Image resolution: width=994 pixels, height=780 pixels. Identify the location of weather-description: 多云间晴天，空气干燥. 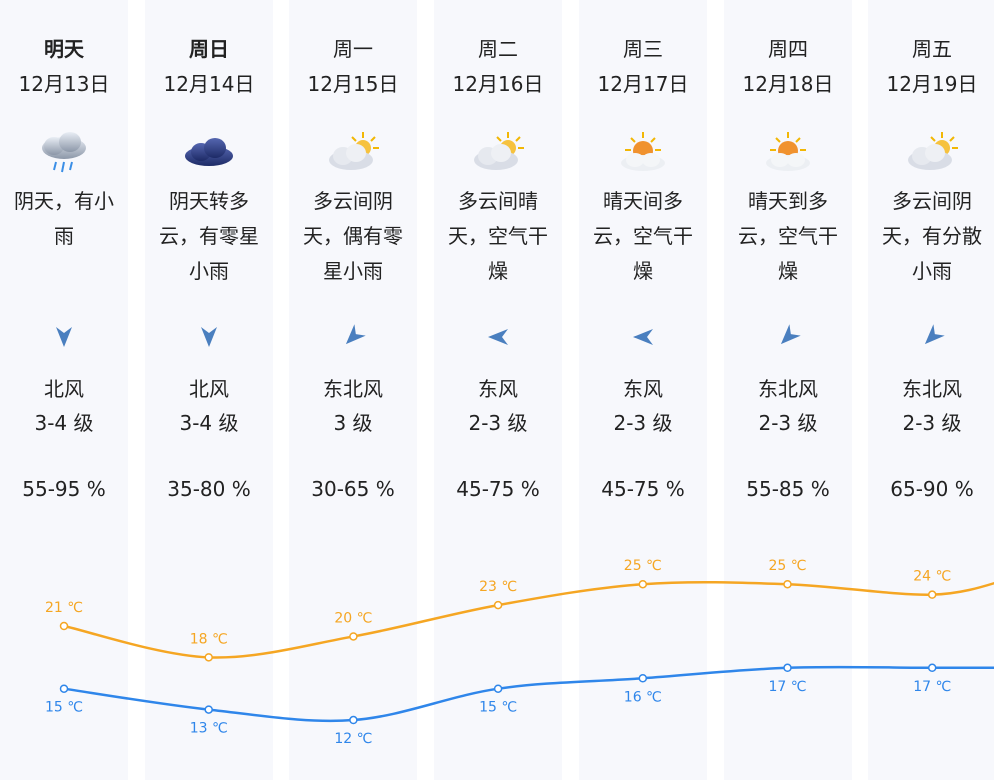
(498, 236).